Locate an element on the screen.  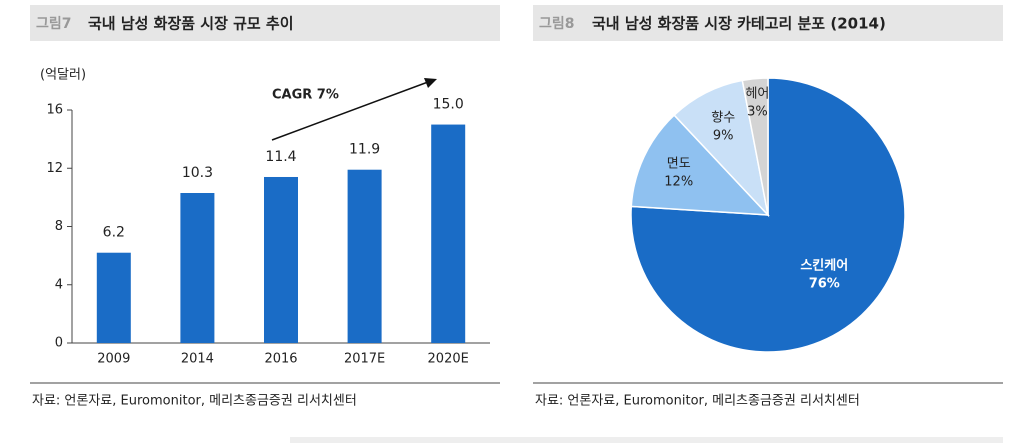
figure-label: 그림8 is located at coordinates (557, 24).